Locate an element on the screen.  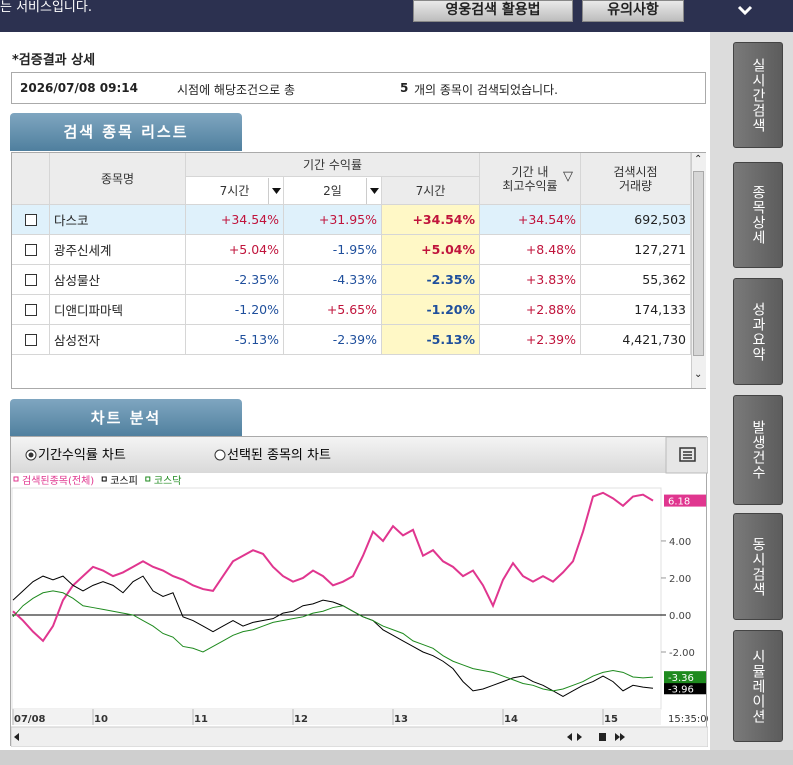
result-heading: *검증결과 상세 is located at coordinates (54, 60).